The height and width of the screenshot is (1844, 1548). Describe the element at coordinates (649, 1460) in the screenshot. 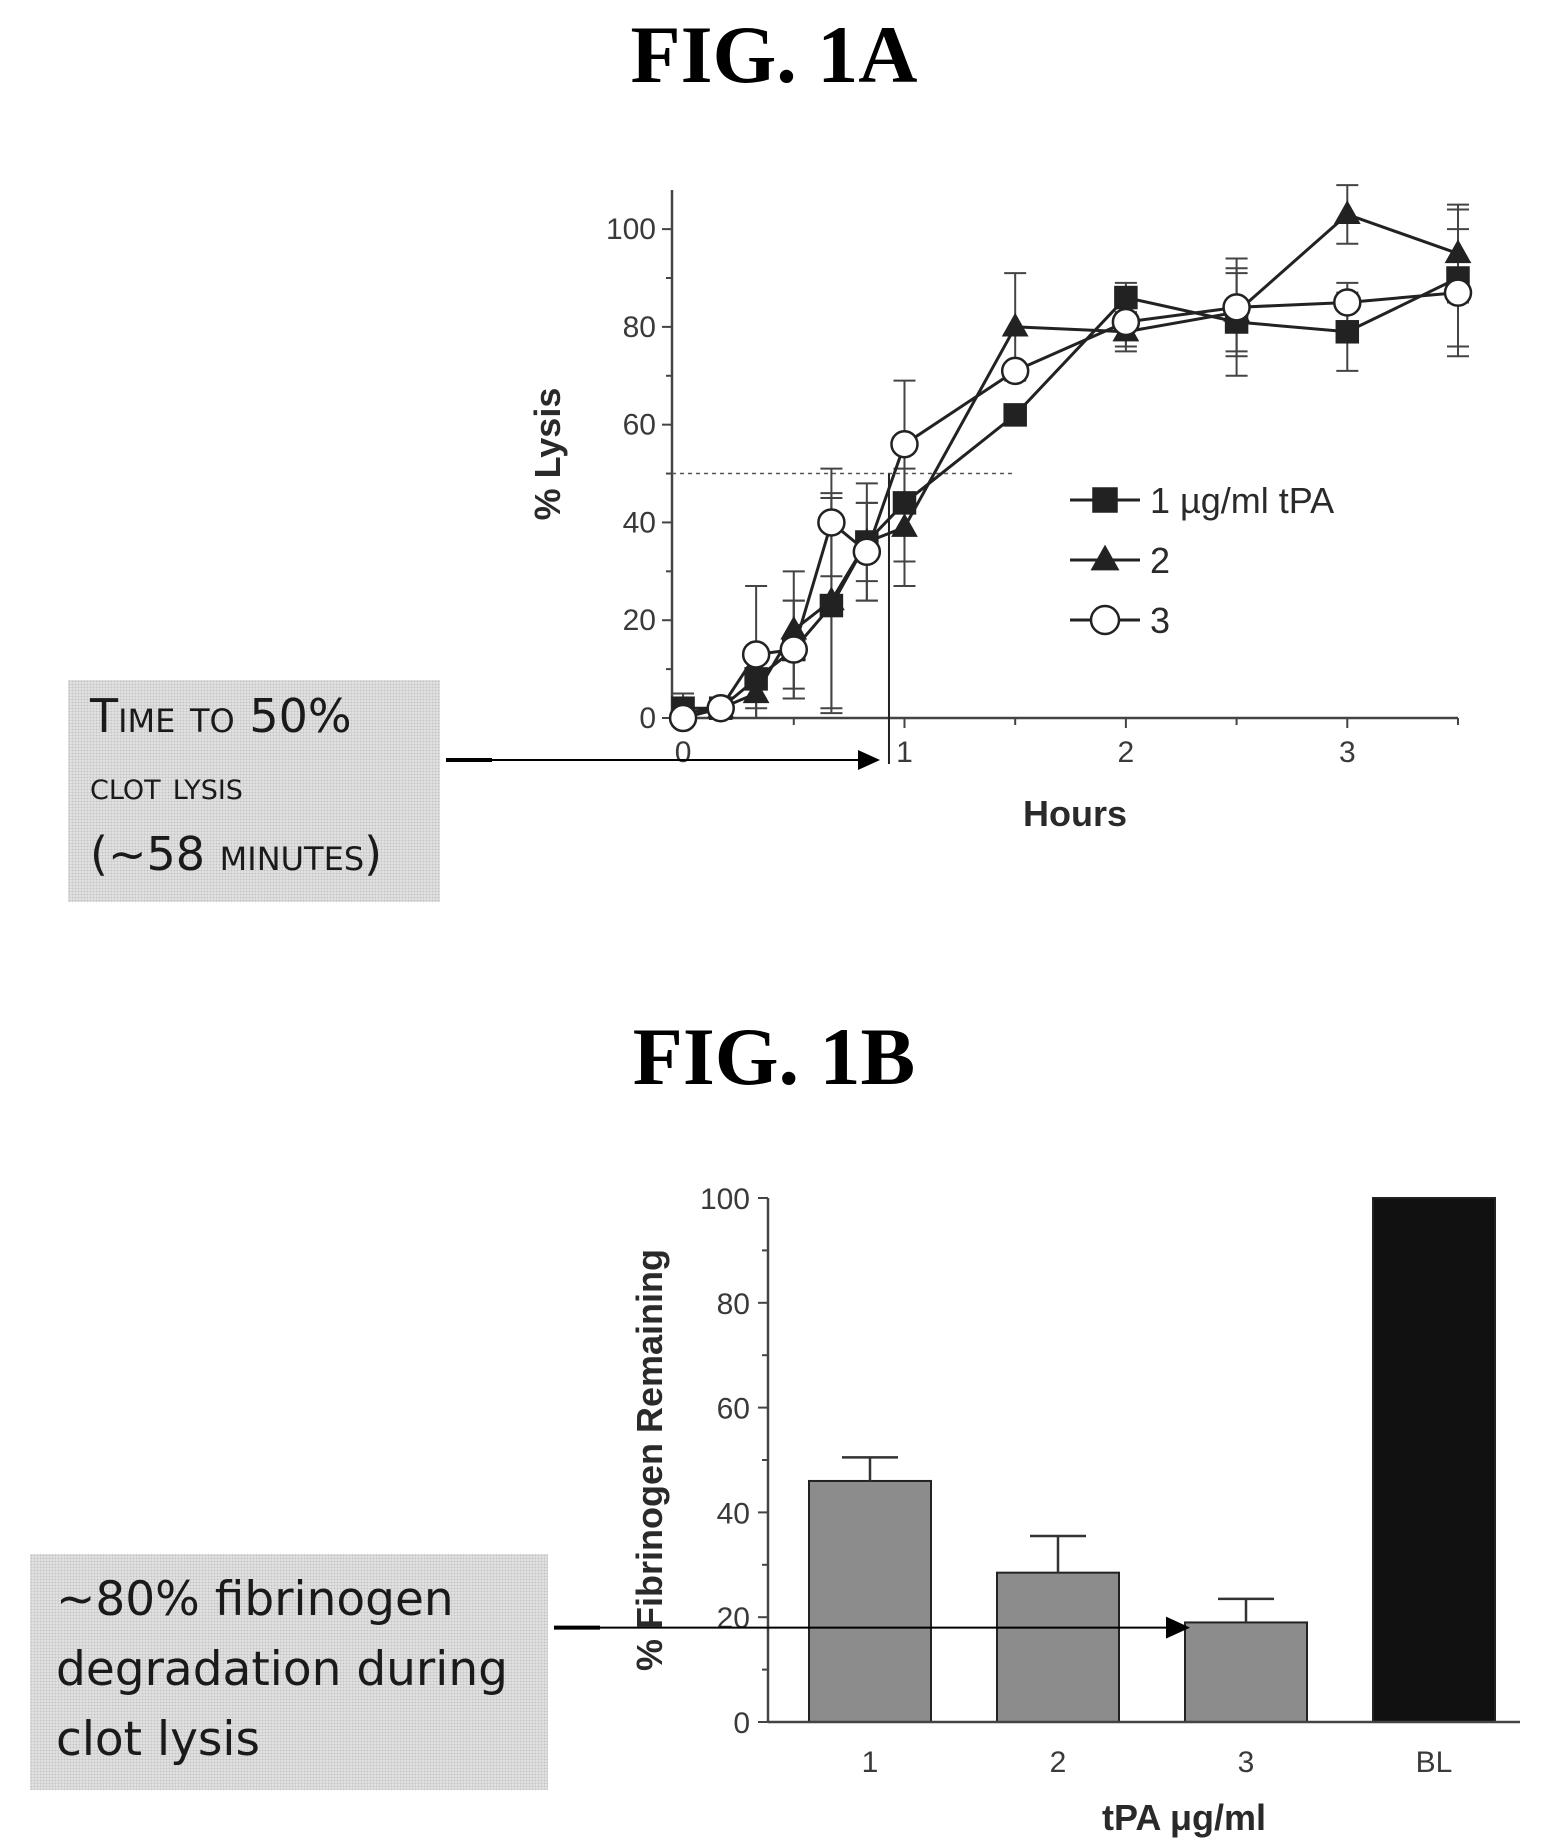

I see `y-axis-label: % Fibrinogen Remaining` at that location.